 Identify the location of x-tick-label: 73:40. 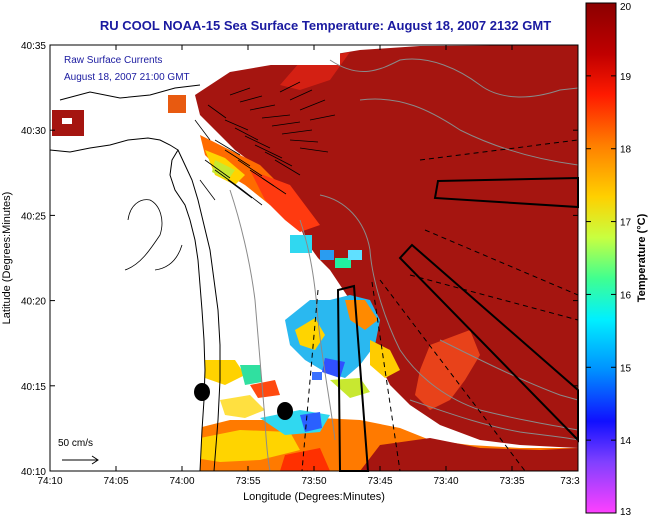
(445, 481).